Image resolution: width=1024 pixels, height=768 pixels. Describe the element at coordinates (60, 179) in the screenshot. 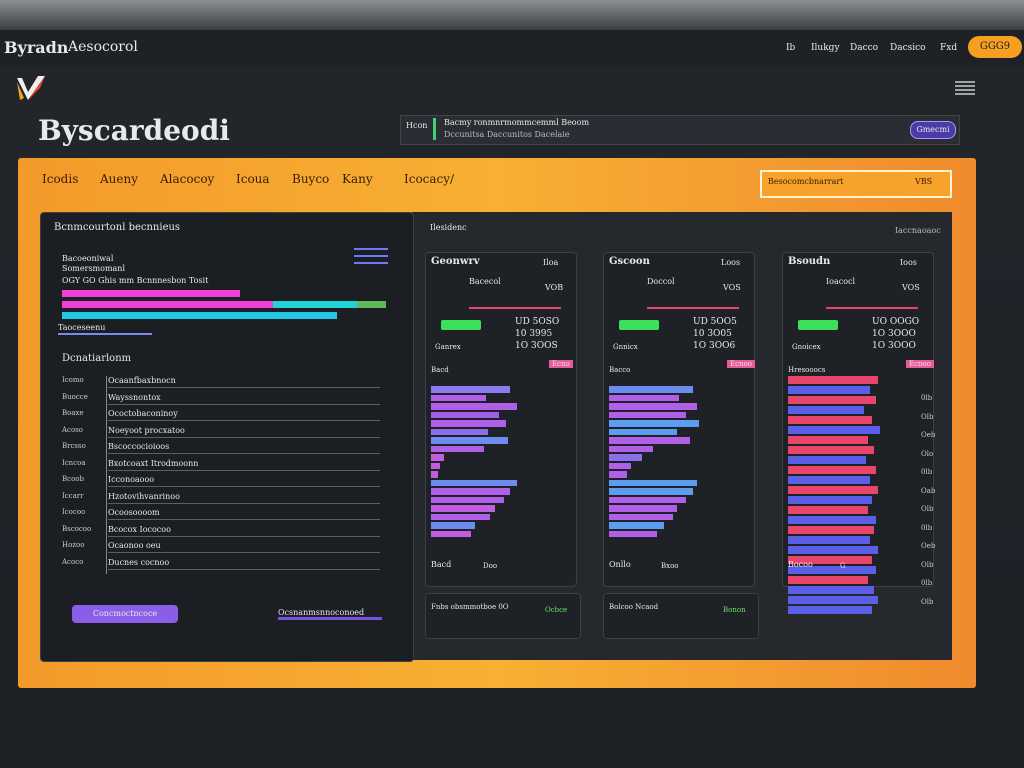

I see `sub-nav-link: Icodis` at that location.